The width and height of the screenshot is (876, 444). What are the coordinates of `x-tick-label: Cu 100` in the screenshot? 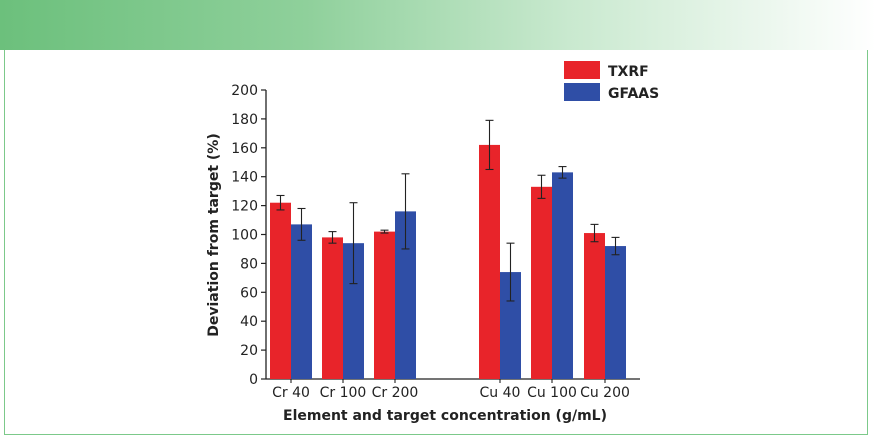 It's located at (552, 393).